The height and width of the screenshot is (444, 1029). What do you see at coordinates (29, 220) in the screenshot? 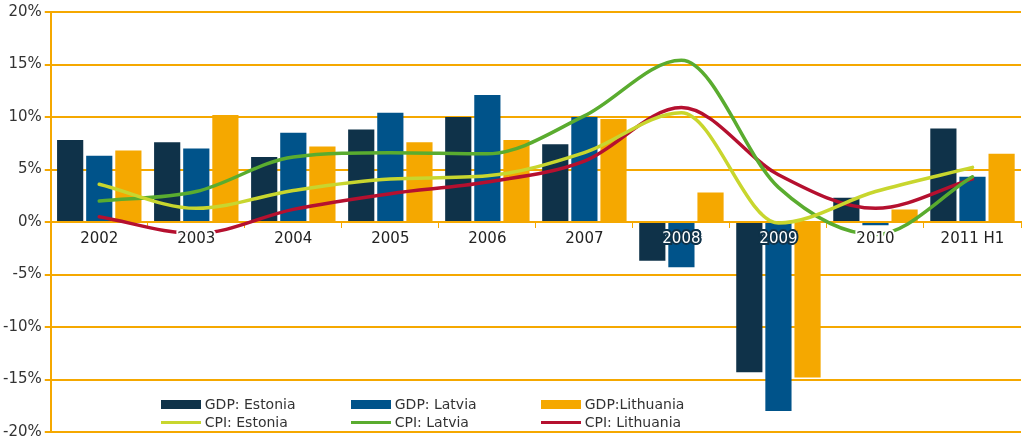
I see `y-tick-label: 0%` at bounding box center [29, 220].